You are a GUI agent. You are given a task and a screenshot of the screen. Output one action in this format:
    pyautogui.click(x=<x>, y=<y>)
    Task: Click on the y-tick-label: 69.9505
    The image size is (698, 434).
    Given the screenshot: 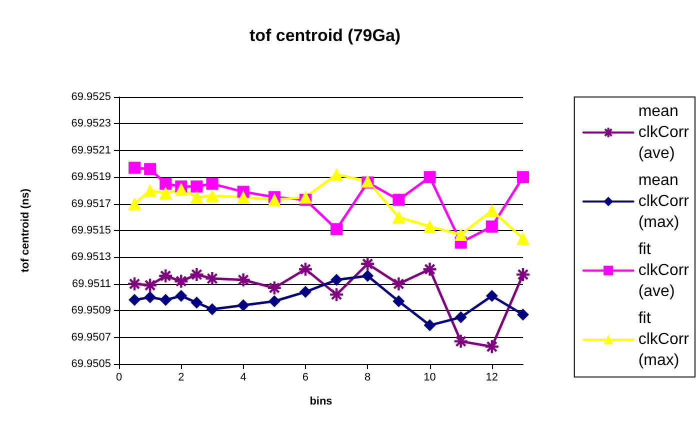 What is the action you would take?
    pyautogui.click(x=91, y=364)
    